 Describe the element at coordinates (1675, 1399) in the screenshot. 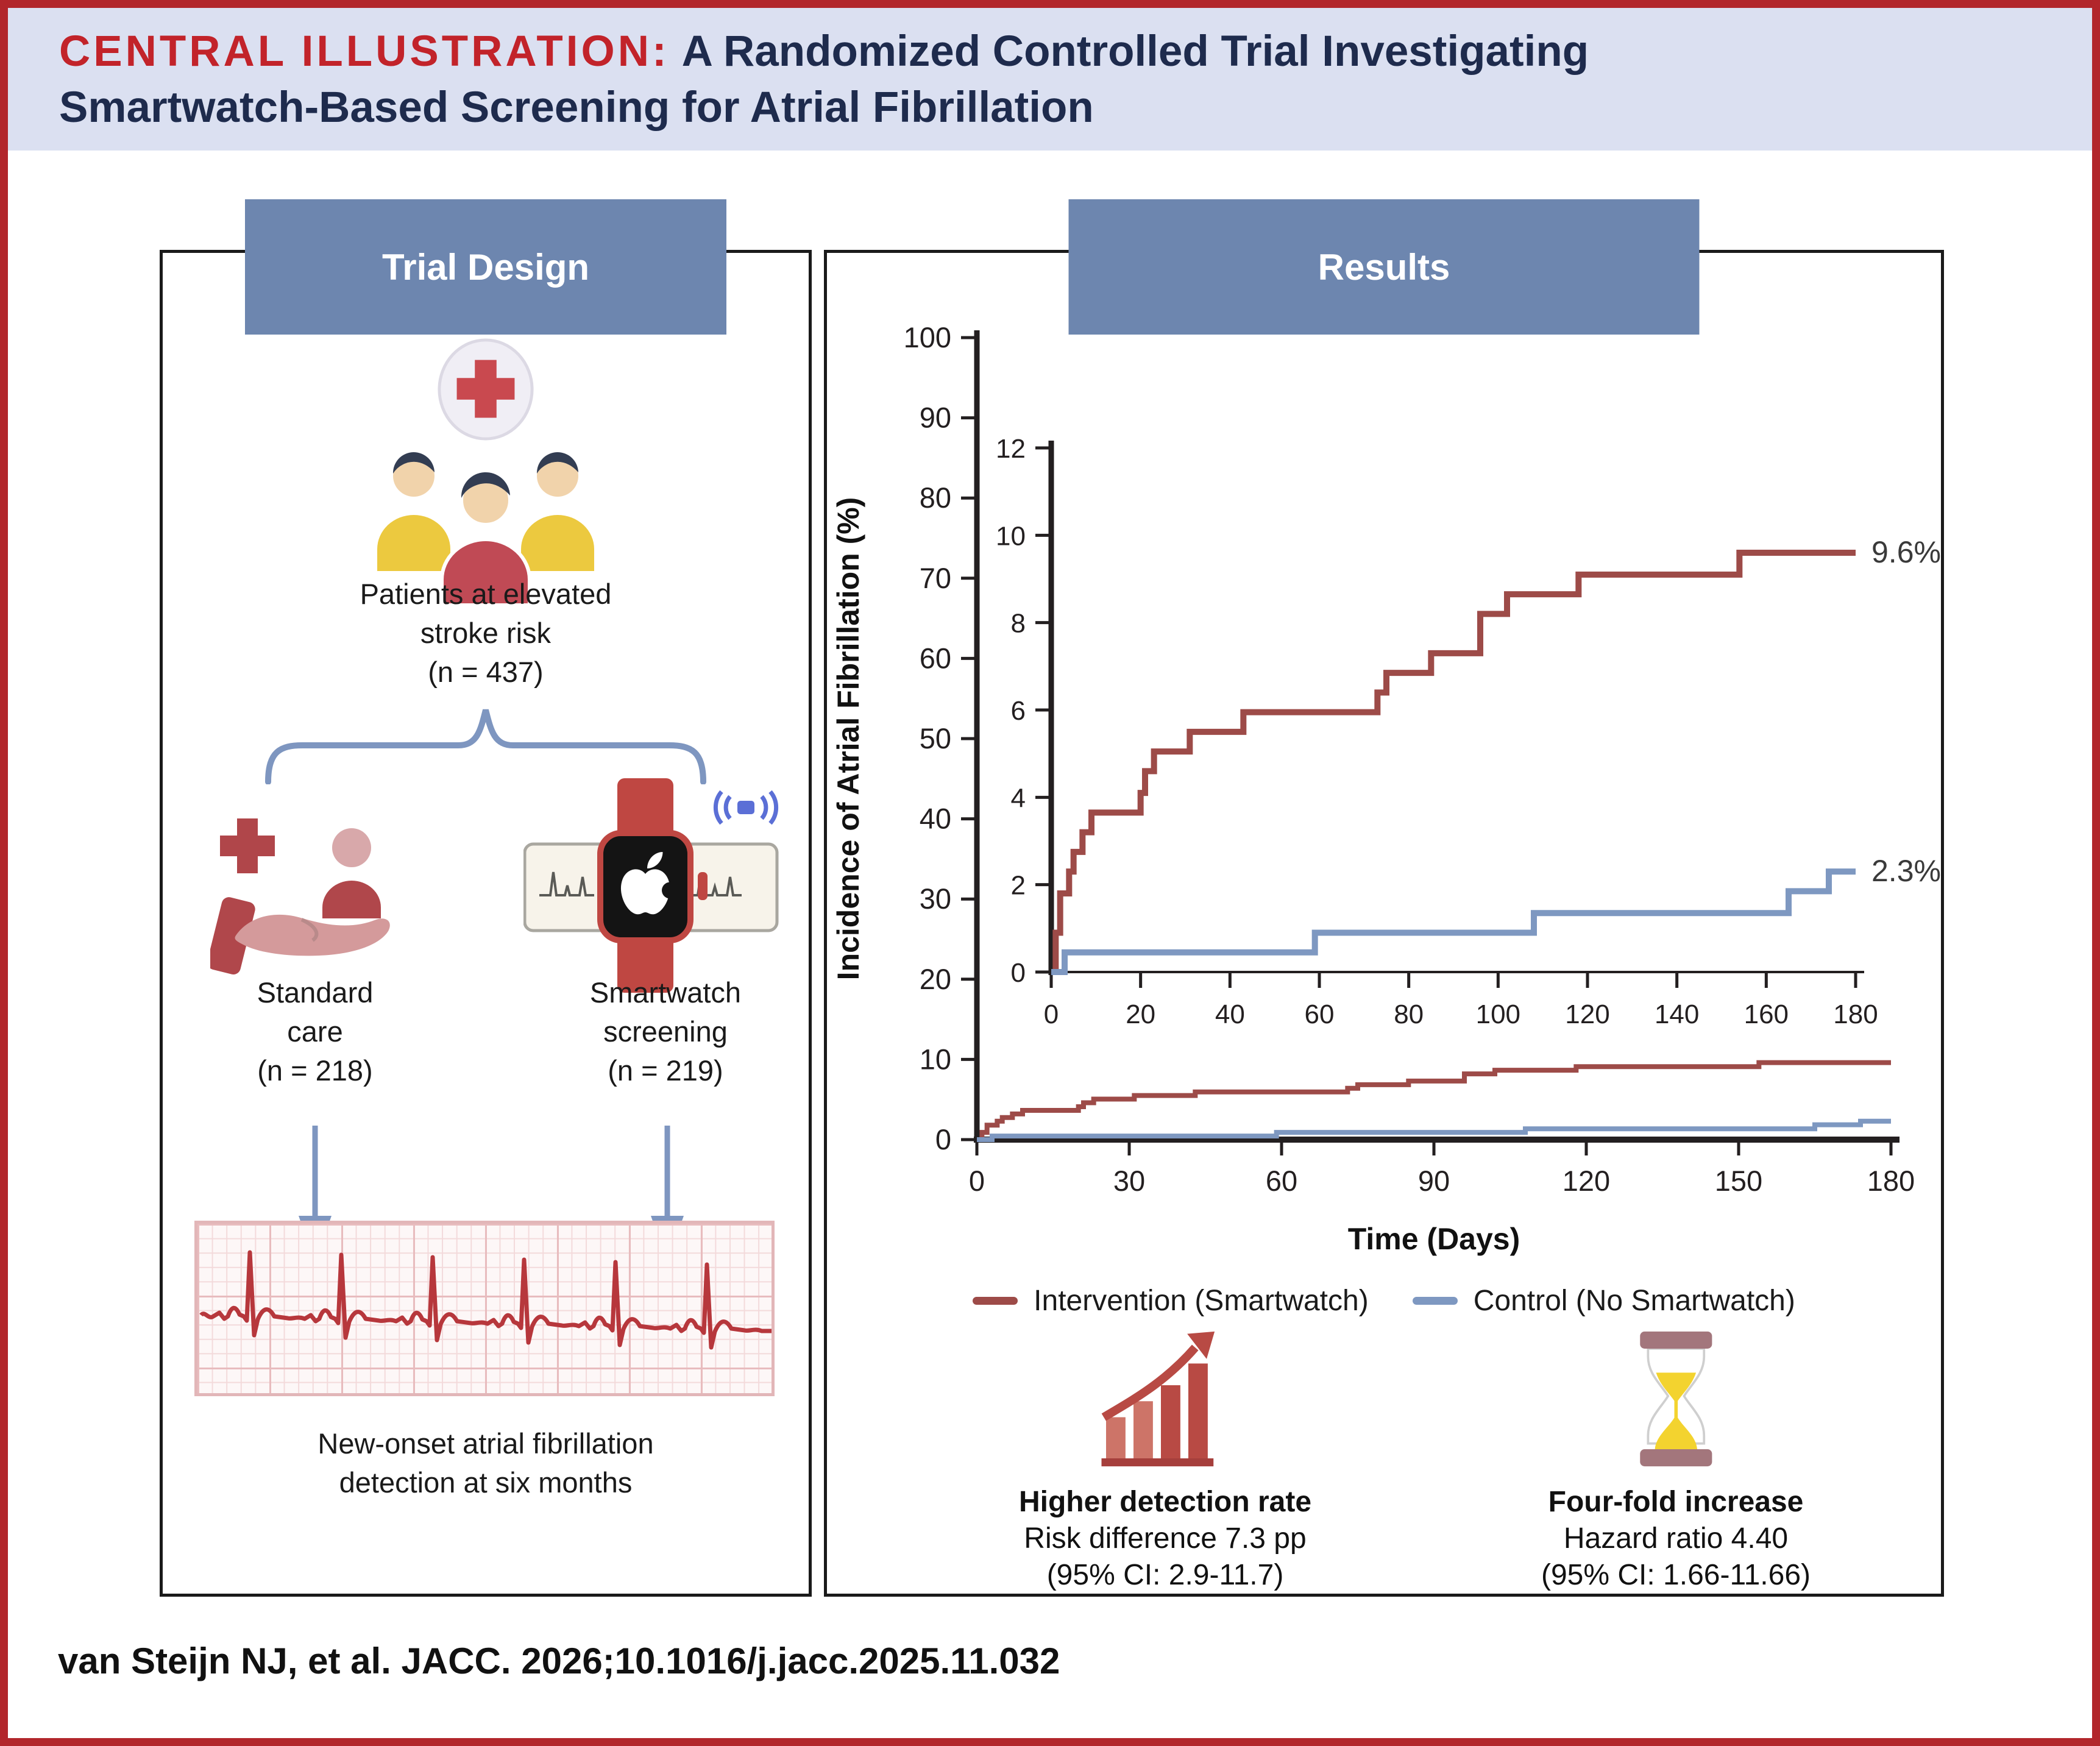

I see `hourglass-icon` at that location.